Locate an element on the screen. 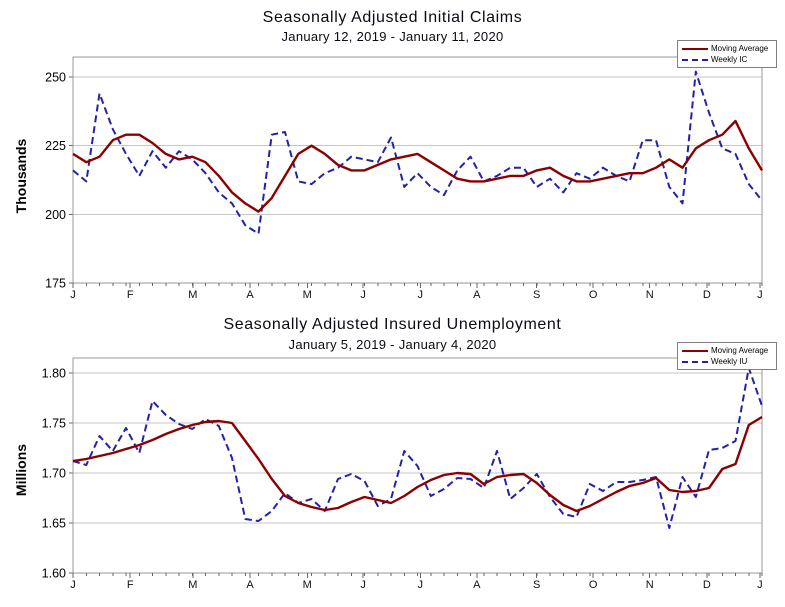 The width and height of the screenshot is (785, 607). legend-label-weekly-iu: Weekly IU is located at coordinates (729, 361).